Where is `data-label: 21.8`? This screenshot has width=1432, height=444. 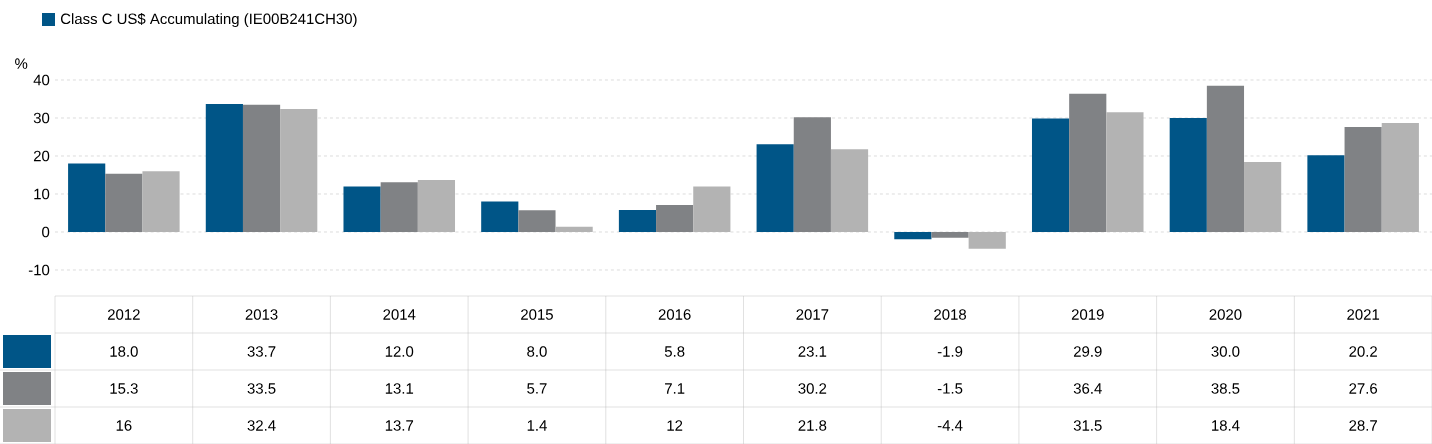 data-label: 21.8 is located at coordinates (812, 425).